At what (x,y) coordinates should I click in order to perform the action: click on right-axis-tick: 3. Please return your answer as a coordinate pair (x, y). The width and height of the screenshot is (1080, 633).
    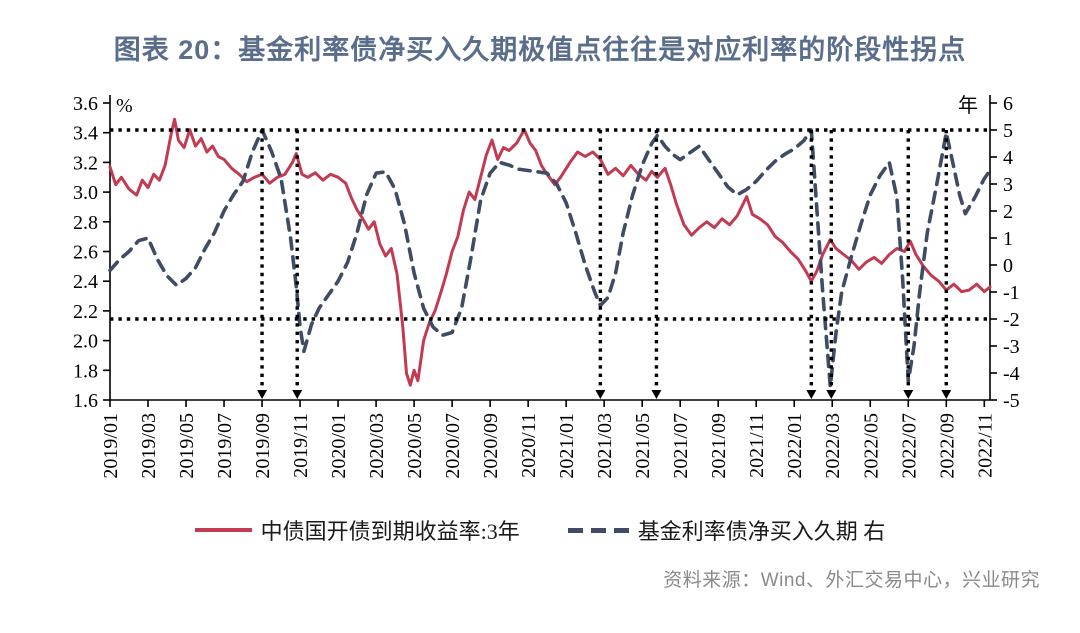
    Looking at the image, I should click on (1008, 185).